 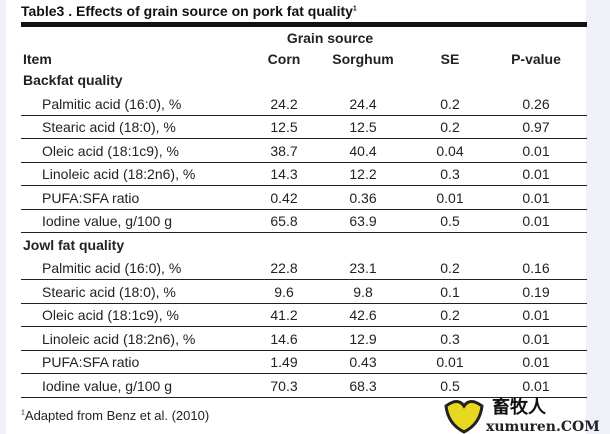 What do you see at coordinates (284, 291) in the screenshot?
I see `row-value: 9.6` at bounding box center [284, 291].